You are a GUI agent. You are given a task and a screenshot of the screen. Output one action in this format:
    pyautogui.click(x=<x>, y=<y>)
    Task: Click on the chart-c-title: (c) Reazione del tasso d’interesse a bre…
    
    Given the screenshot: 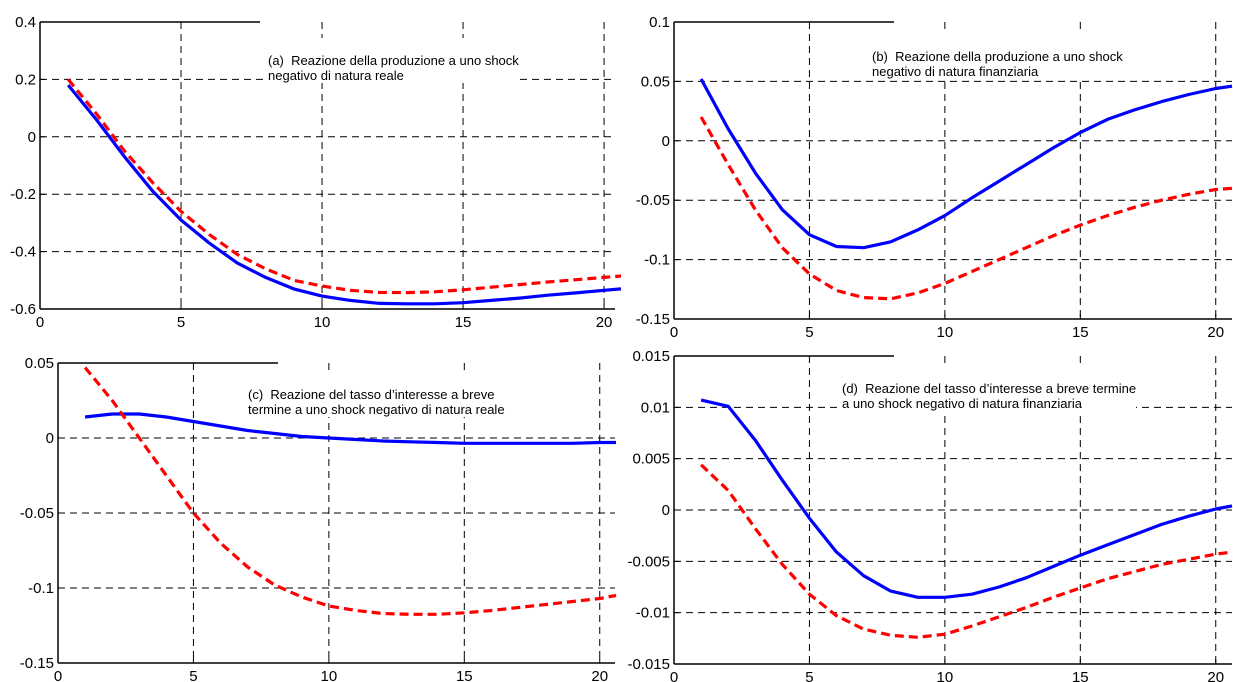 What is the action you would take?
    pyautogui.click(x=376, y=394)
    